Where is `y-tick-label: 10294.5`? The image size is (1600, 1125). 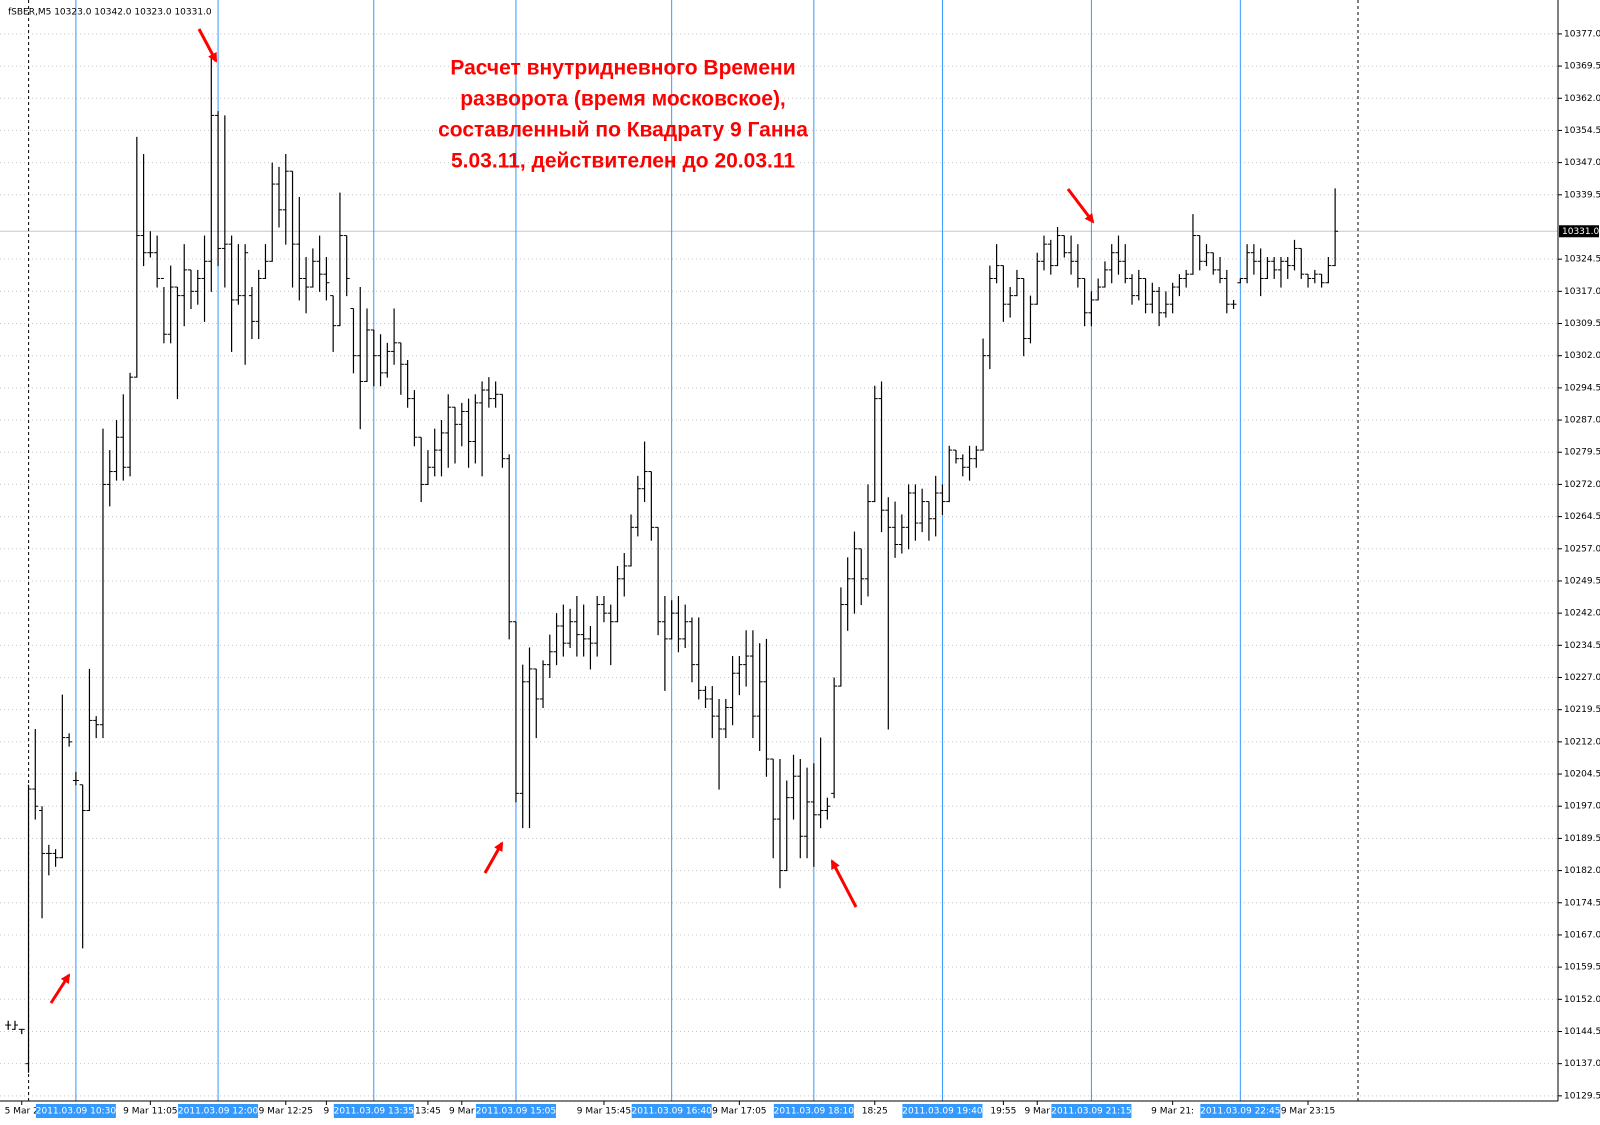 y-tick-label: 10294.5 is located at coordinates (1582, 388).